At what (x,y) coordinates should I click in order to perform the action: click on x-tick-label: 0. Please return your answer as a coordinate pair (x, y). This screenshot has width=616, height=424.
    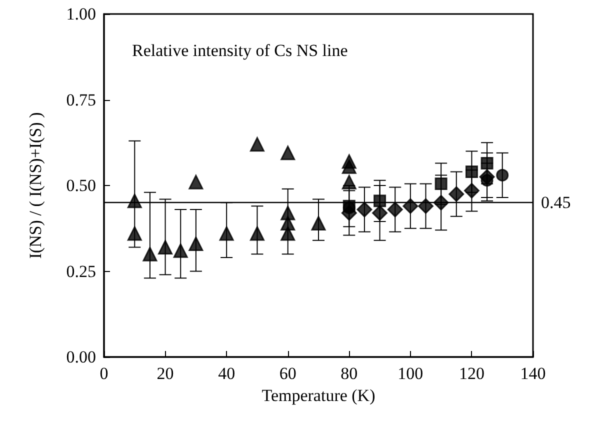
    Looking at the image, I should click on (104, 373).